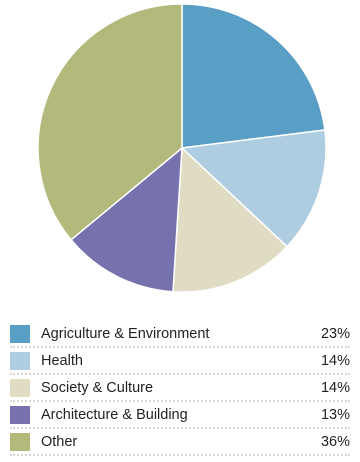 The height and width of the screenshot is (462, 360). Describe the element at coordinates (335, 441) in the screenshot. I see `legend-value: 36%` at that location.